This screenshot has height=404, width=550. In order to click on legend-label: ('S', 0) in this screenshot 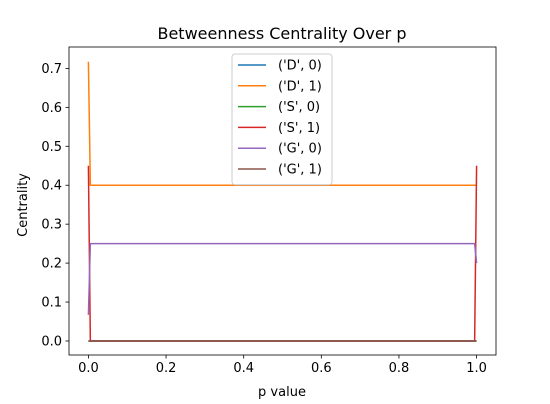, I will do `click(299, 107)`.